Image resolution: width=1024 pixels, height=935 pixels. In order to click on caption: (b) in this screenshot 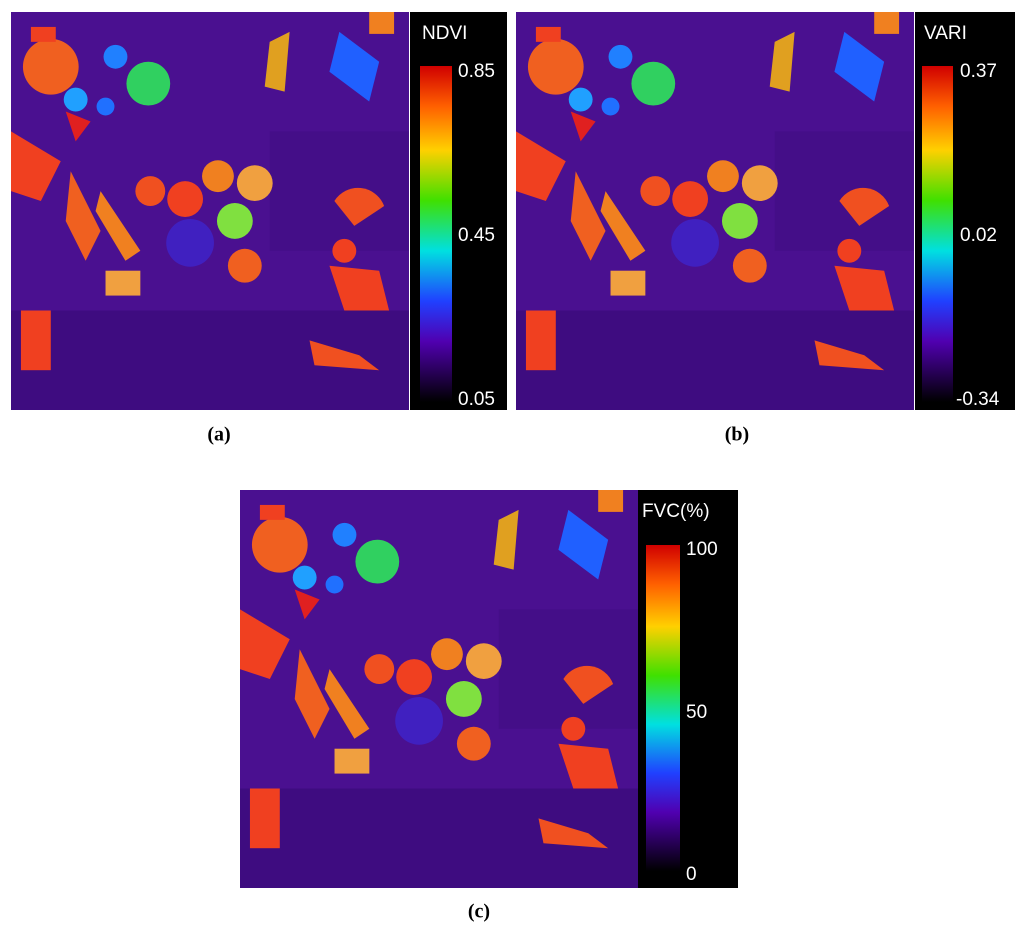, I will do `click(737, 435)`.